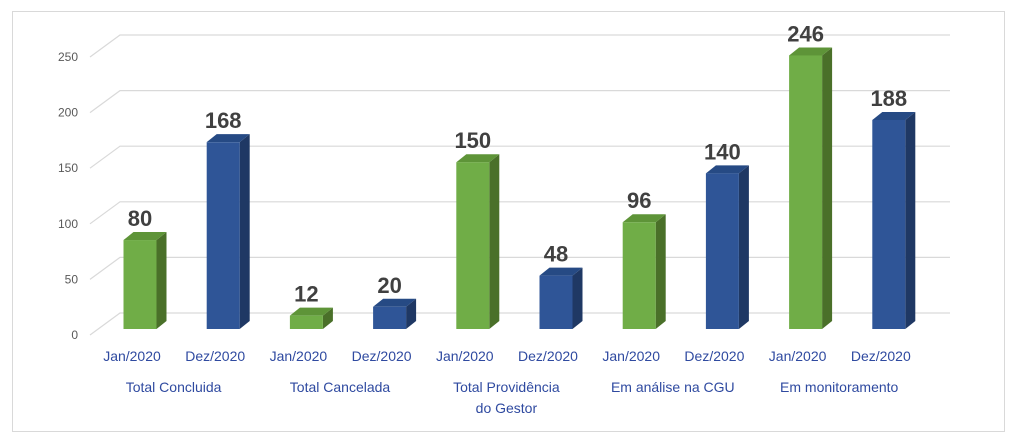 Image resolution: width=1018 pixels, height=447 pixels. I want to click on value-label: 48, so click(556, 254).